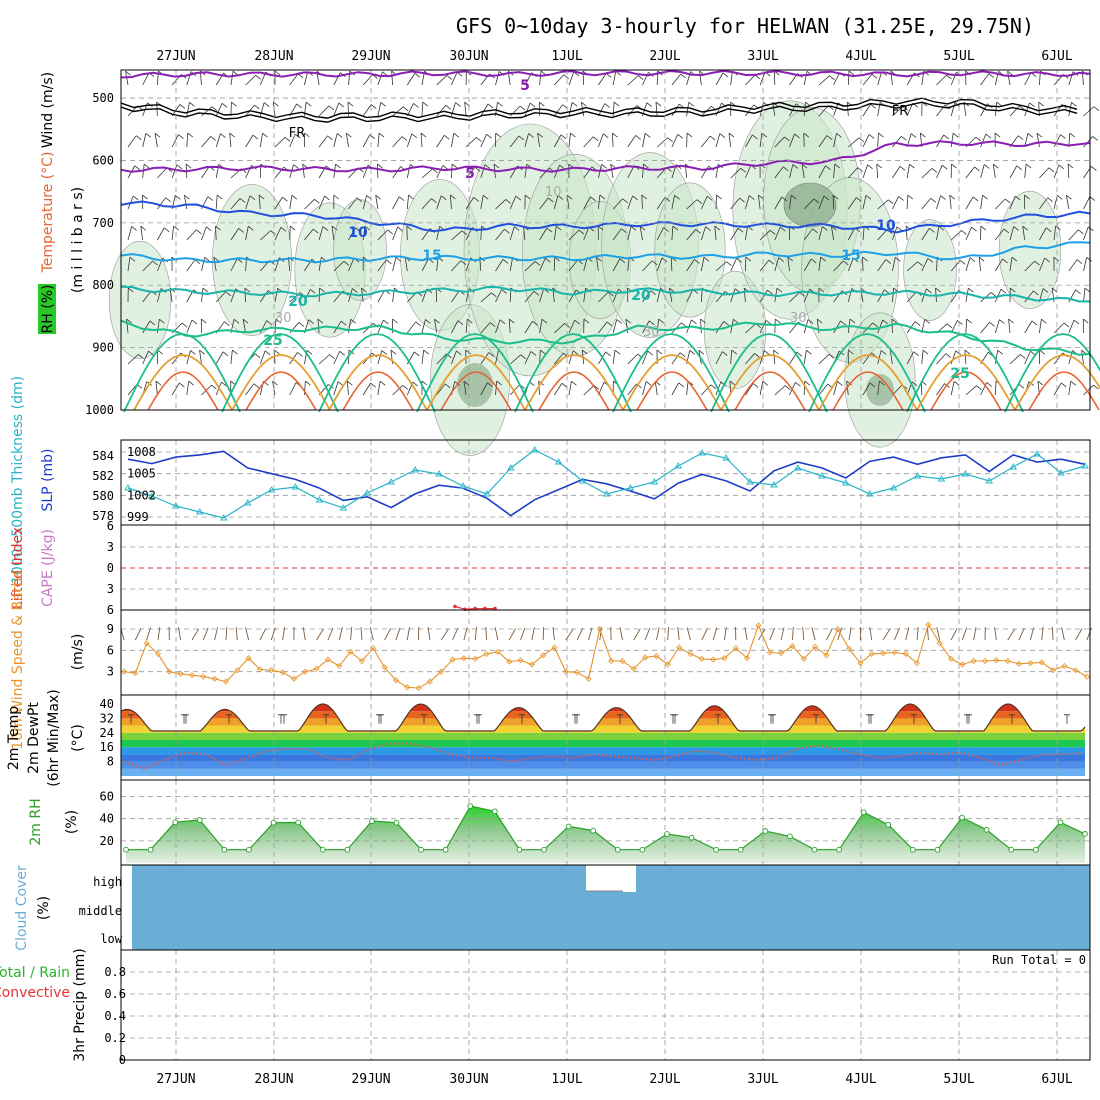 This screenshot has height=1100, width=1100. I want to click on temp-tick-label: 32, so click(107, 718).